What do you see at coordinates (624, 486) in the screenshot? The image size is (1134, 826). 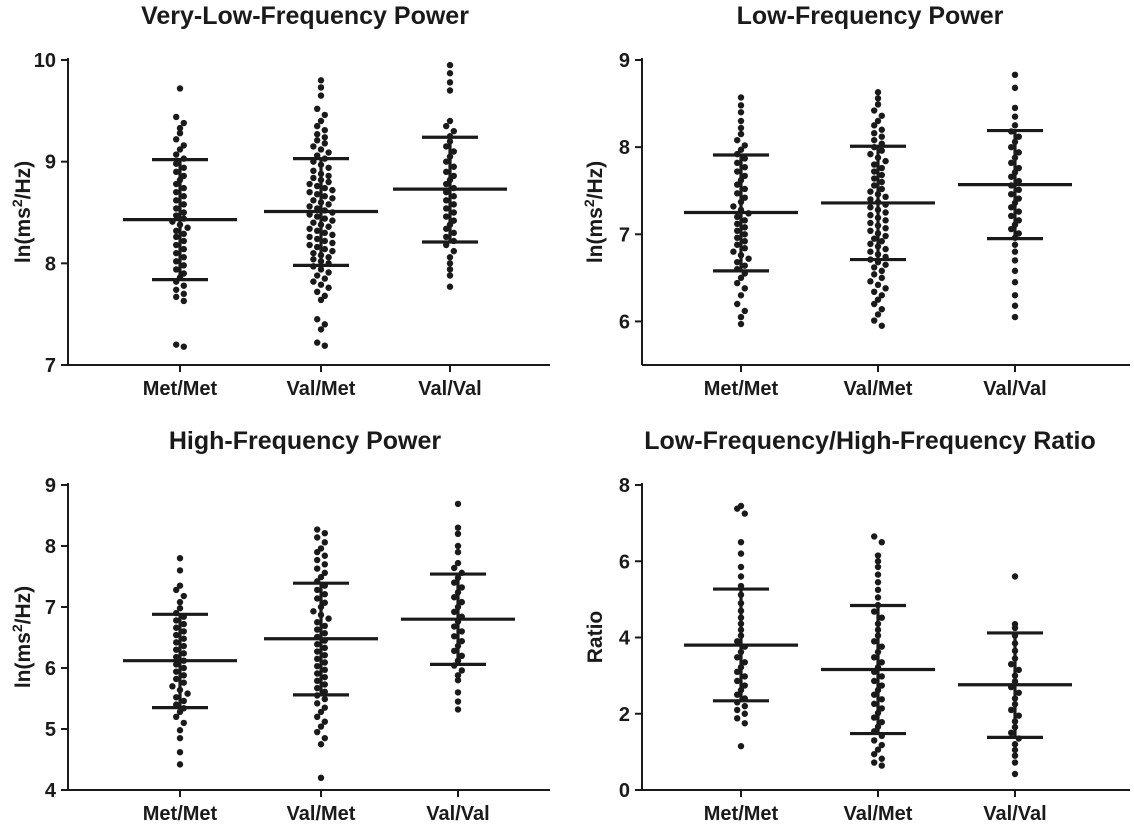 I see `y-tick-label: 8` at bounding box center [624, 486].